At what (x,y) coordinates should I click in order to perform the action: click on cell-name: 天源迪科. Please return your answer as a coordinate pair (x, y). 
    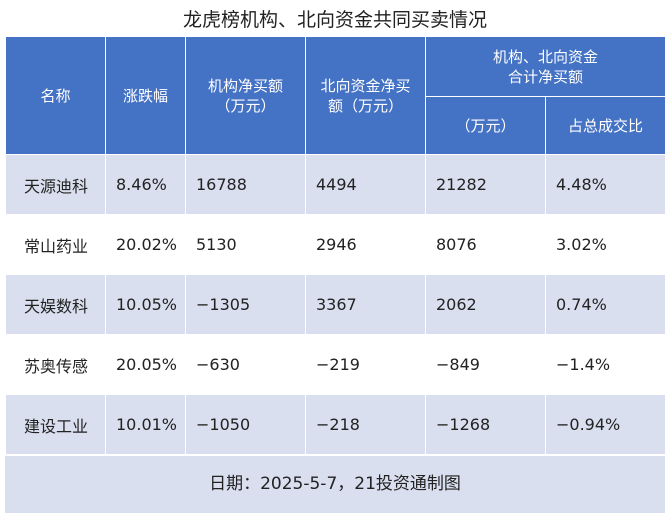
    Looking at the image, I should click on (55, 184).